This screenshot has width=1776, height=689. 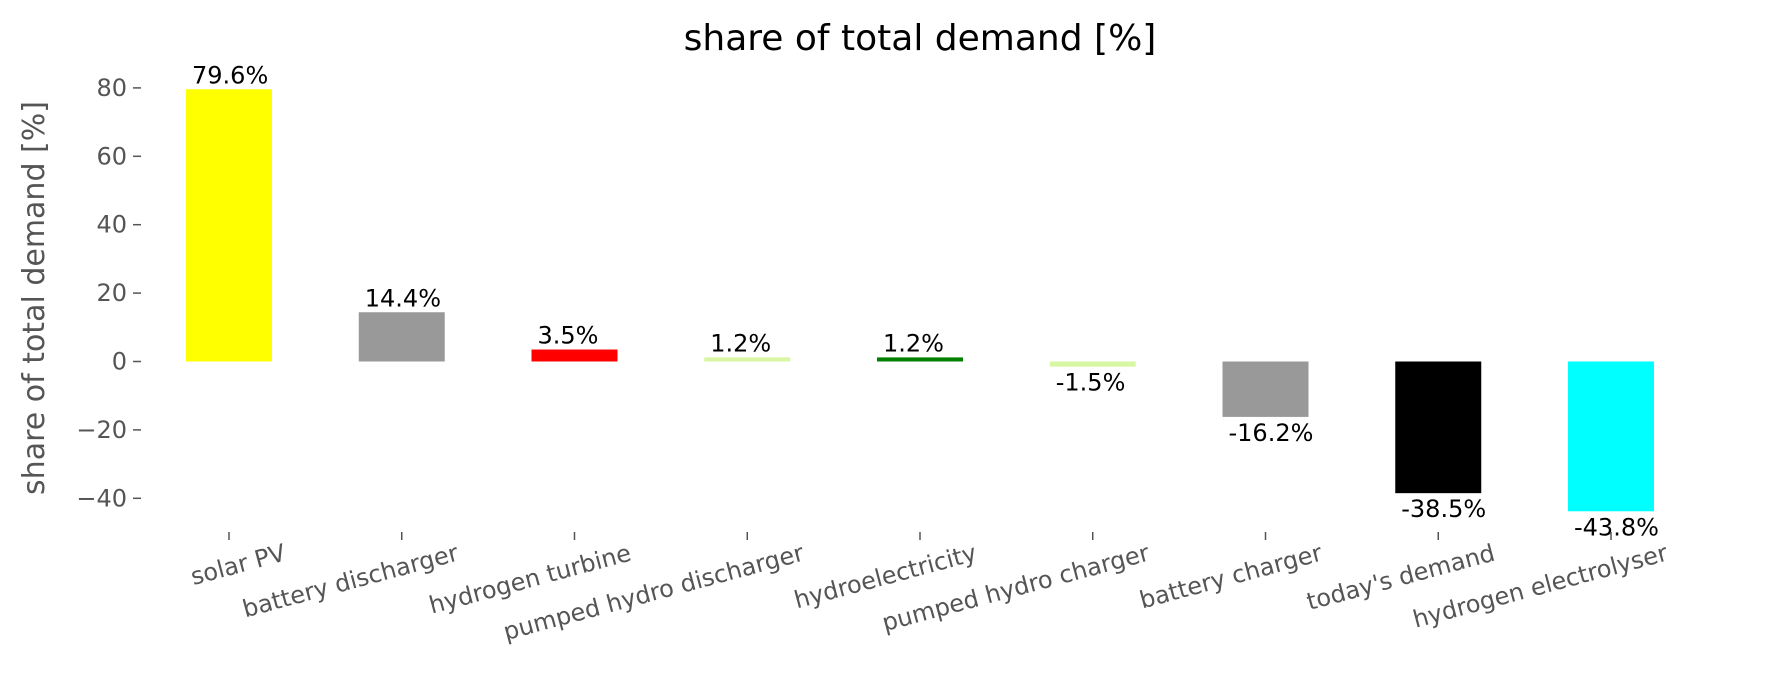 What do you see at coordinates (1231, 577) in the screenshot?
I see `x-tick-label: battery charger` at bounding box center [1231, 577].